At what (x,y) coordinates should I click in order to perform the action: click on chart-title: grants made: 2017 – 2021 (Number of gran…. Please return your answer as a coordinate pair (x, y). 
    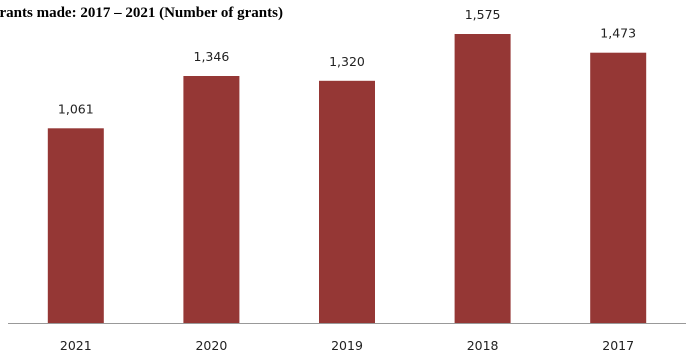
    Looking at the image, I should click on (141, 13).